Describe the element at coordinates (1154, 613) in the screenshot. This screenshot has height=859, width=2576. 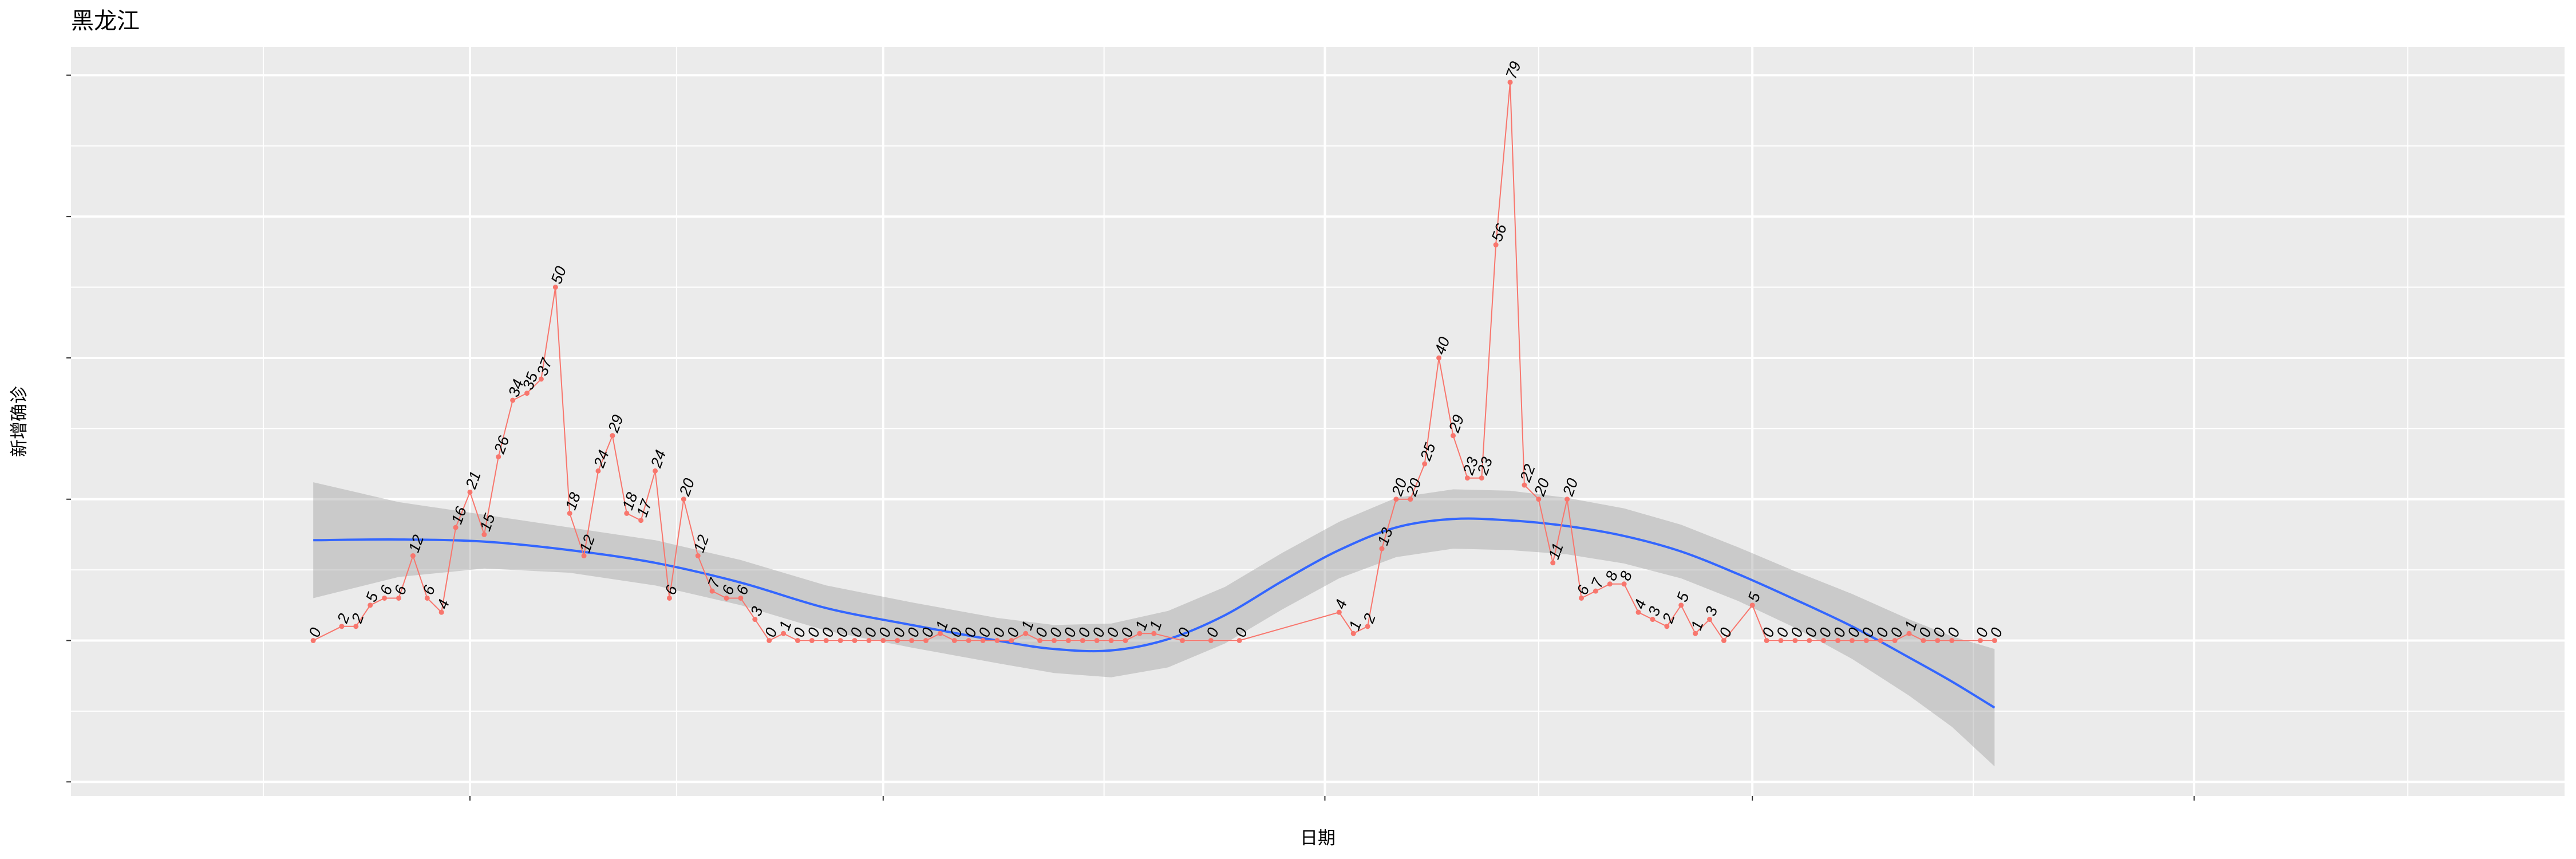
I see `smooth-line` at that location.